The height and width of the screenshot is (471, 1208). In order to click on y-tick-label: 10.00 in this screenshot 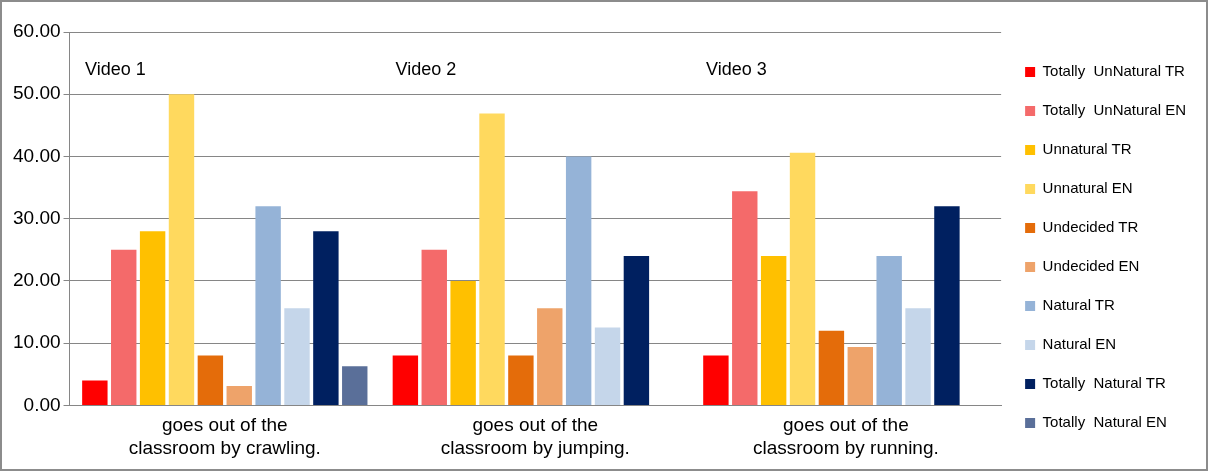, I will do `click(37, 342)`.